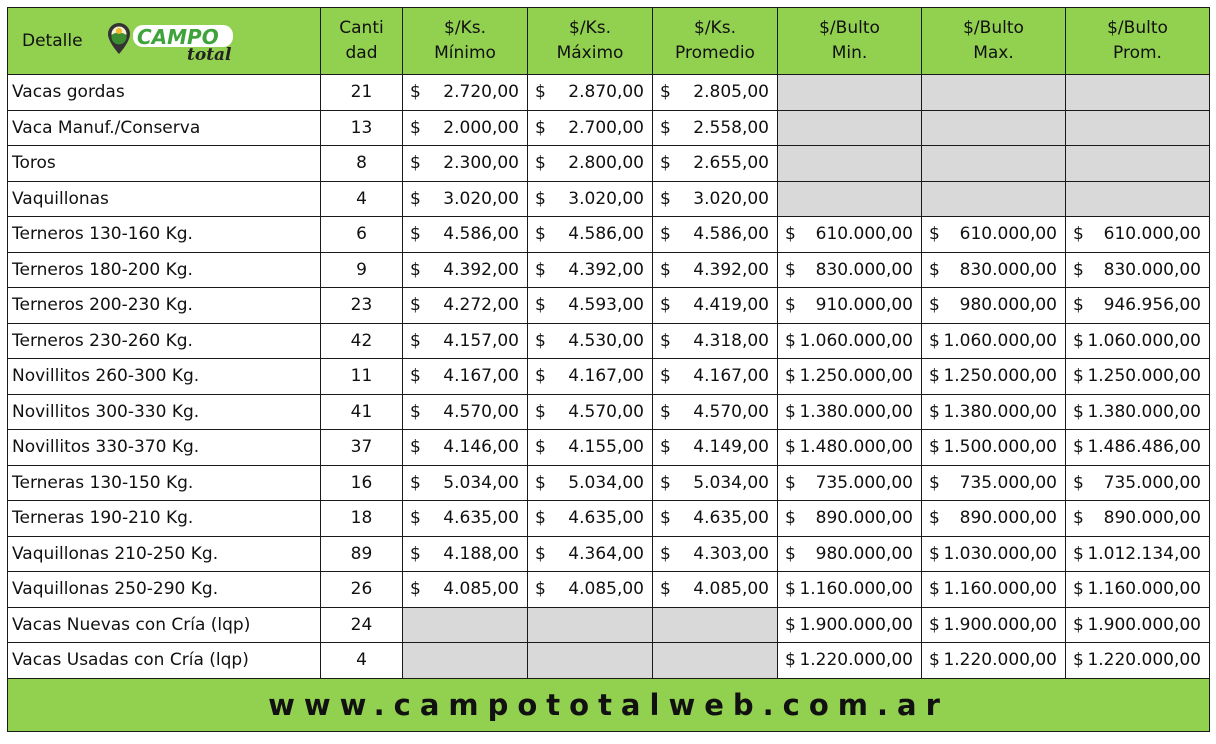 This screenshot has height=744, width=1216. I want to click on header-detalle: Detalle CAMPO total, so click(164, 41).